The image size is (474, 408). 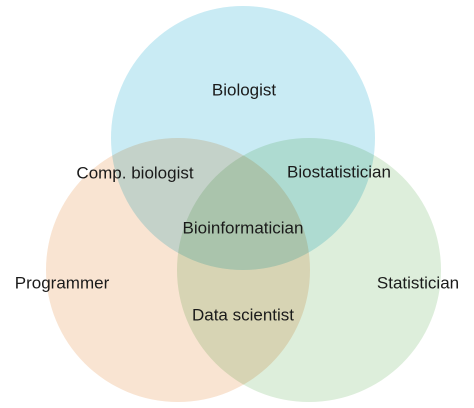 I want to click on bioinformatician-label: Bioinformatician, so click(x=243, y=228).